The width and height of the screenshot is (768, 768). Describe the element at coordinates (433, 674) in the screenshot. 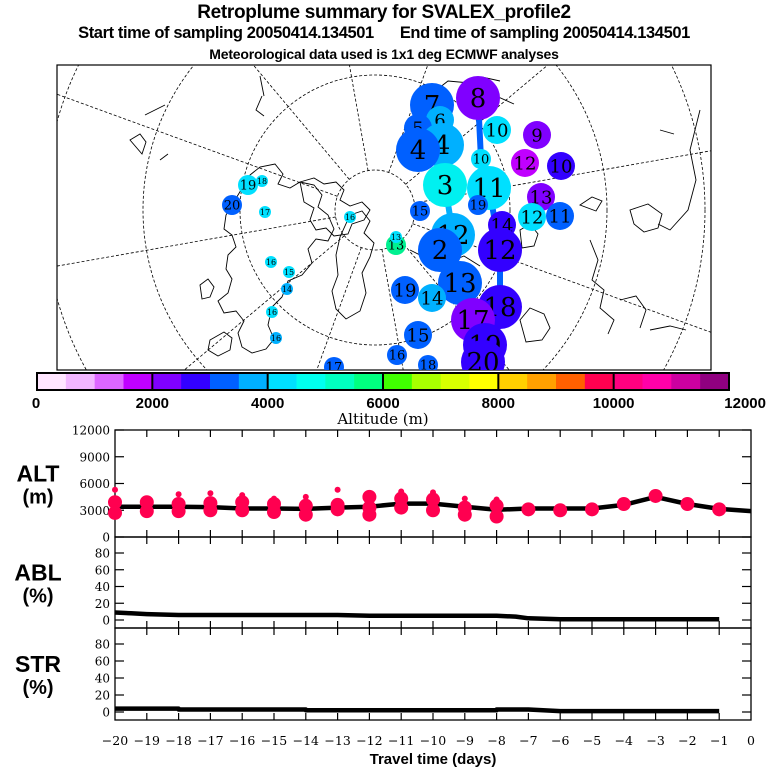

I see `panel-frame` at that location.